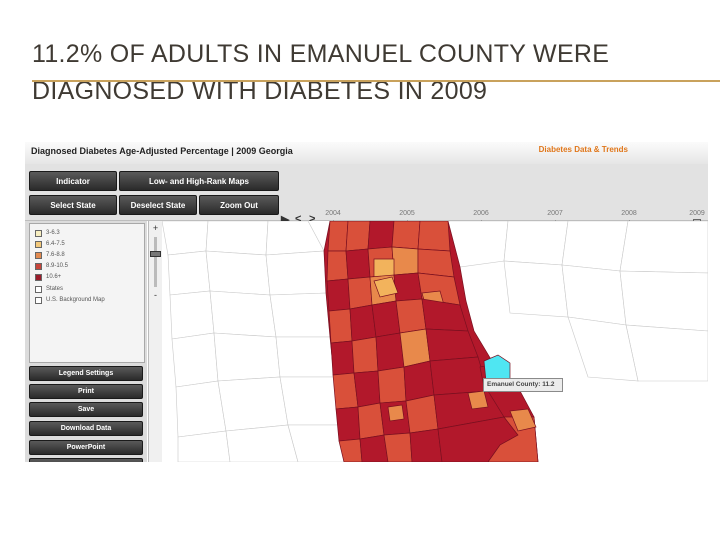 This screenshot has height=540, width=720. Describe the element at coordinates (333, 213) in the screenshot. I see `year-label: 2004` at that location.